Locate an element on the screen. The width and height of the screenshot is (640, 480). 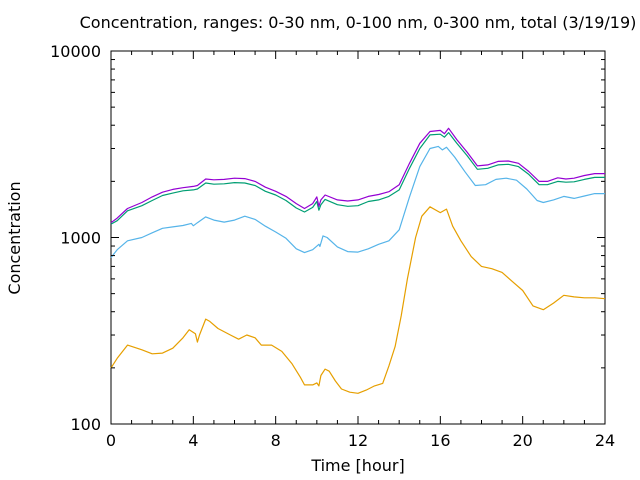
x-tick-label: 0 is located at coordinates (111, 440).